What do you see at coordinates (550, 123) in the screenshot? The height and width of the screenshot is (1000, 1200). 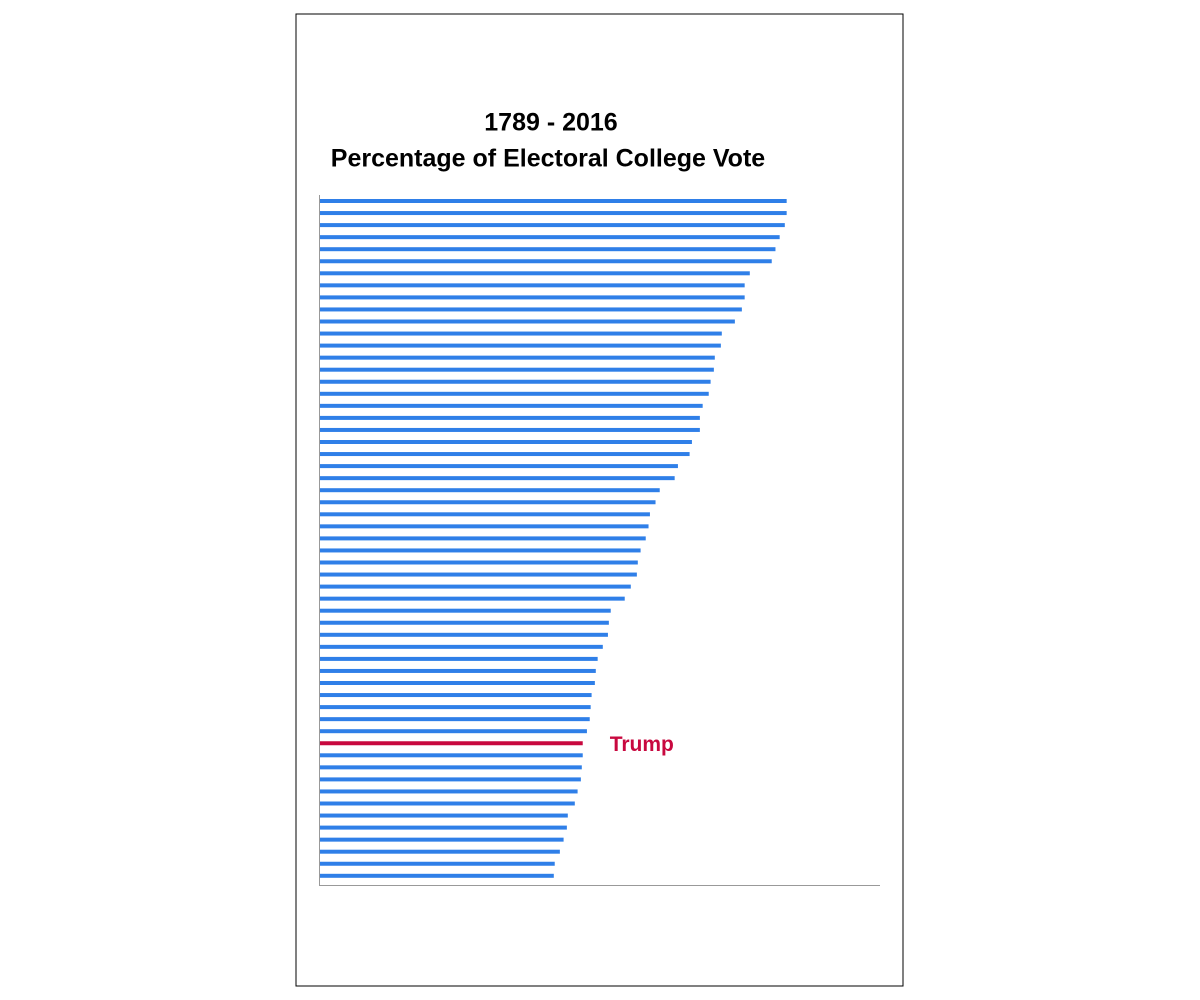 I see `chart-title: 1789 - 2016` at bounding box center [550, 123].